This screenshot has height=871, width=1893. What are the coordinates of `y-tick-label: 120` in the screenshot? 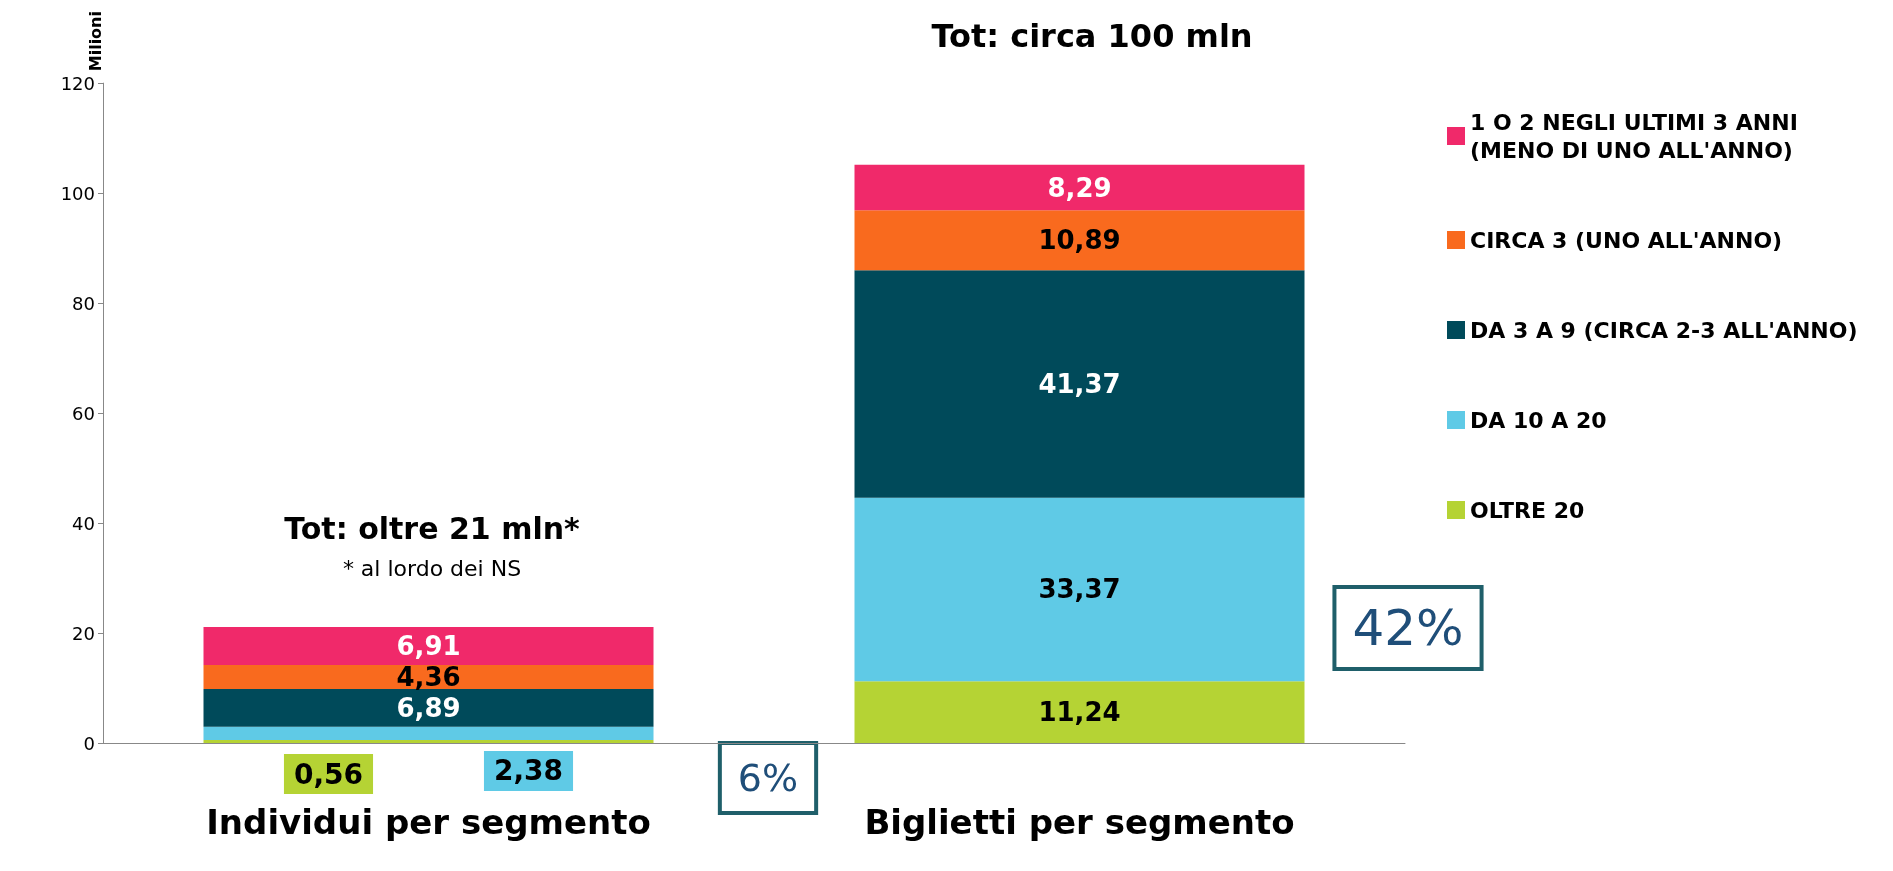 It's located at (77, 83).